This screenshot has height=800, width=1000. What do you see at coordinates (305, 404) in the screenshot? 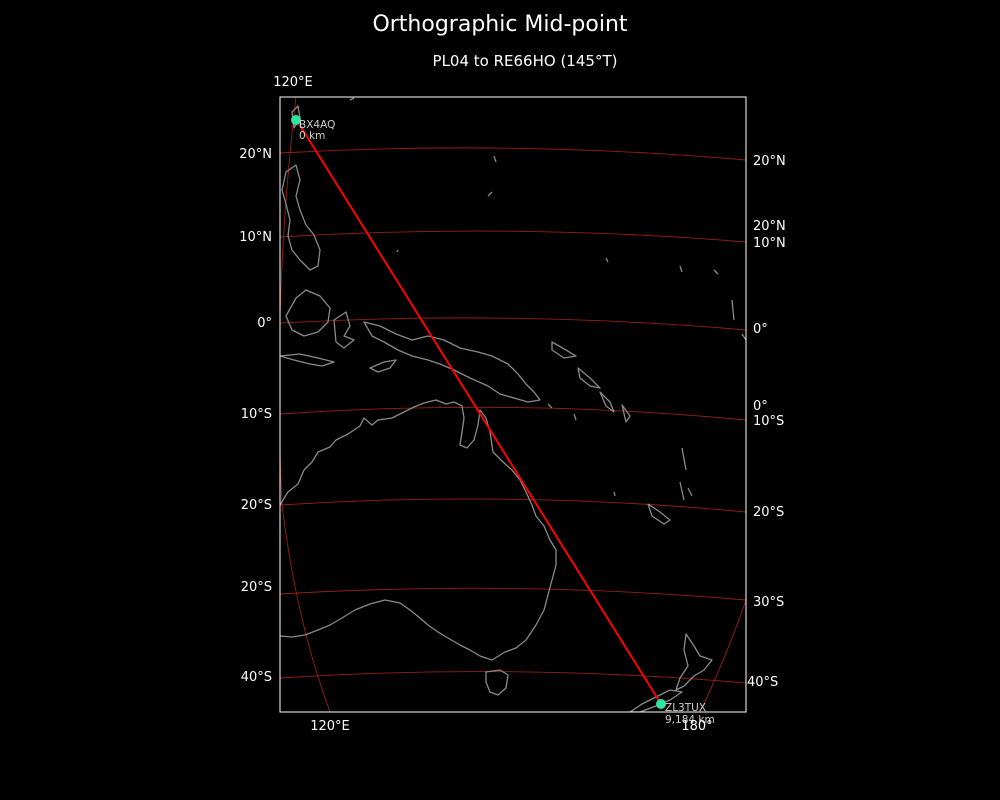
I see `meridian-120e` at bounding box center [305, 404].